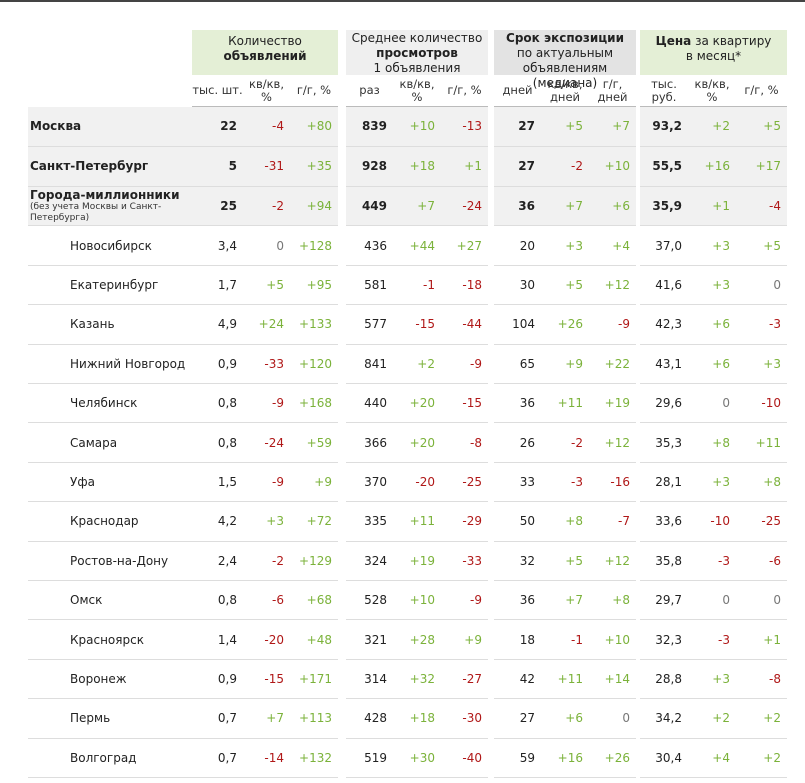  Describe the element at coordinates (733, 41) in the screenshot. I see `group-word: за квартиру` at that location.